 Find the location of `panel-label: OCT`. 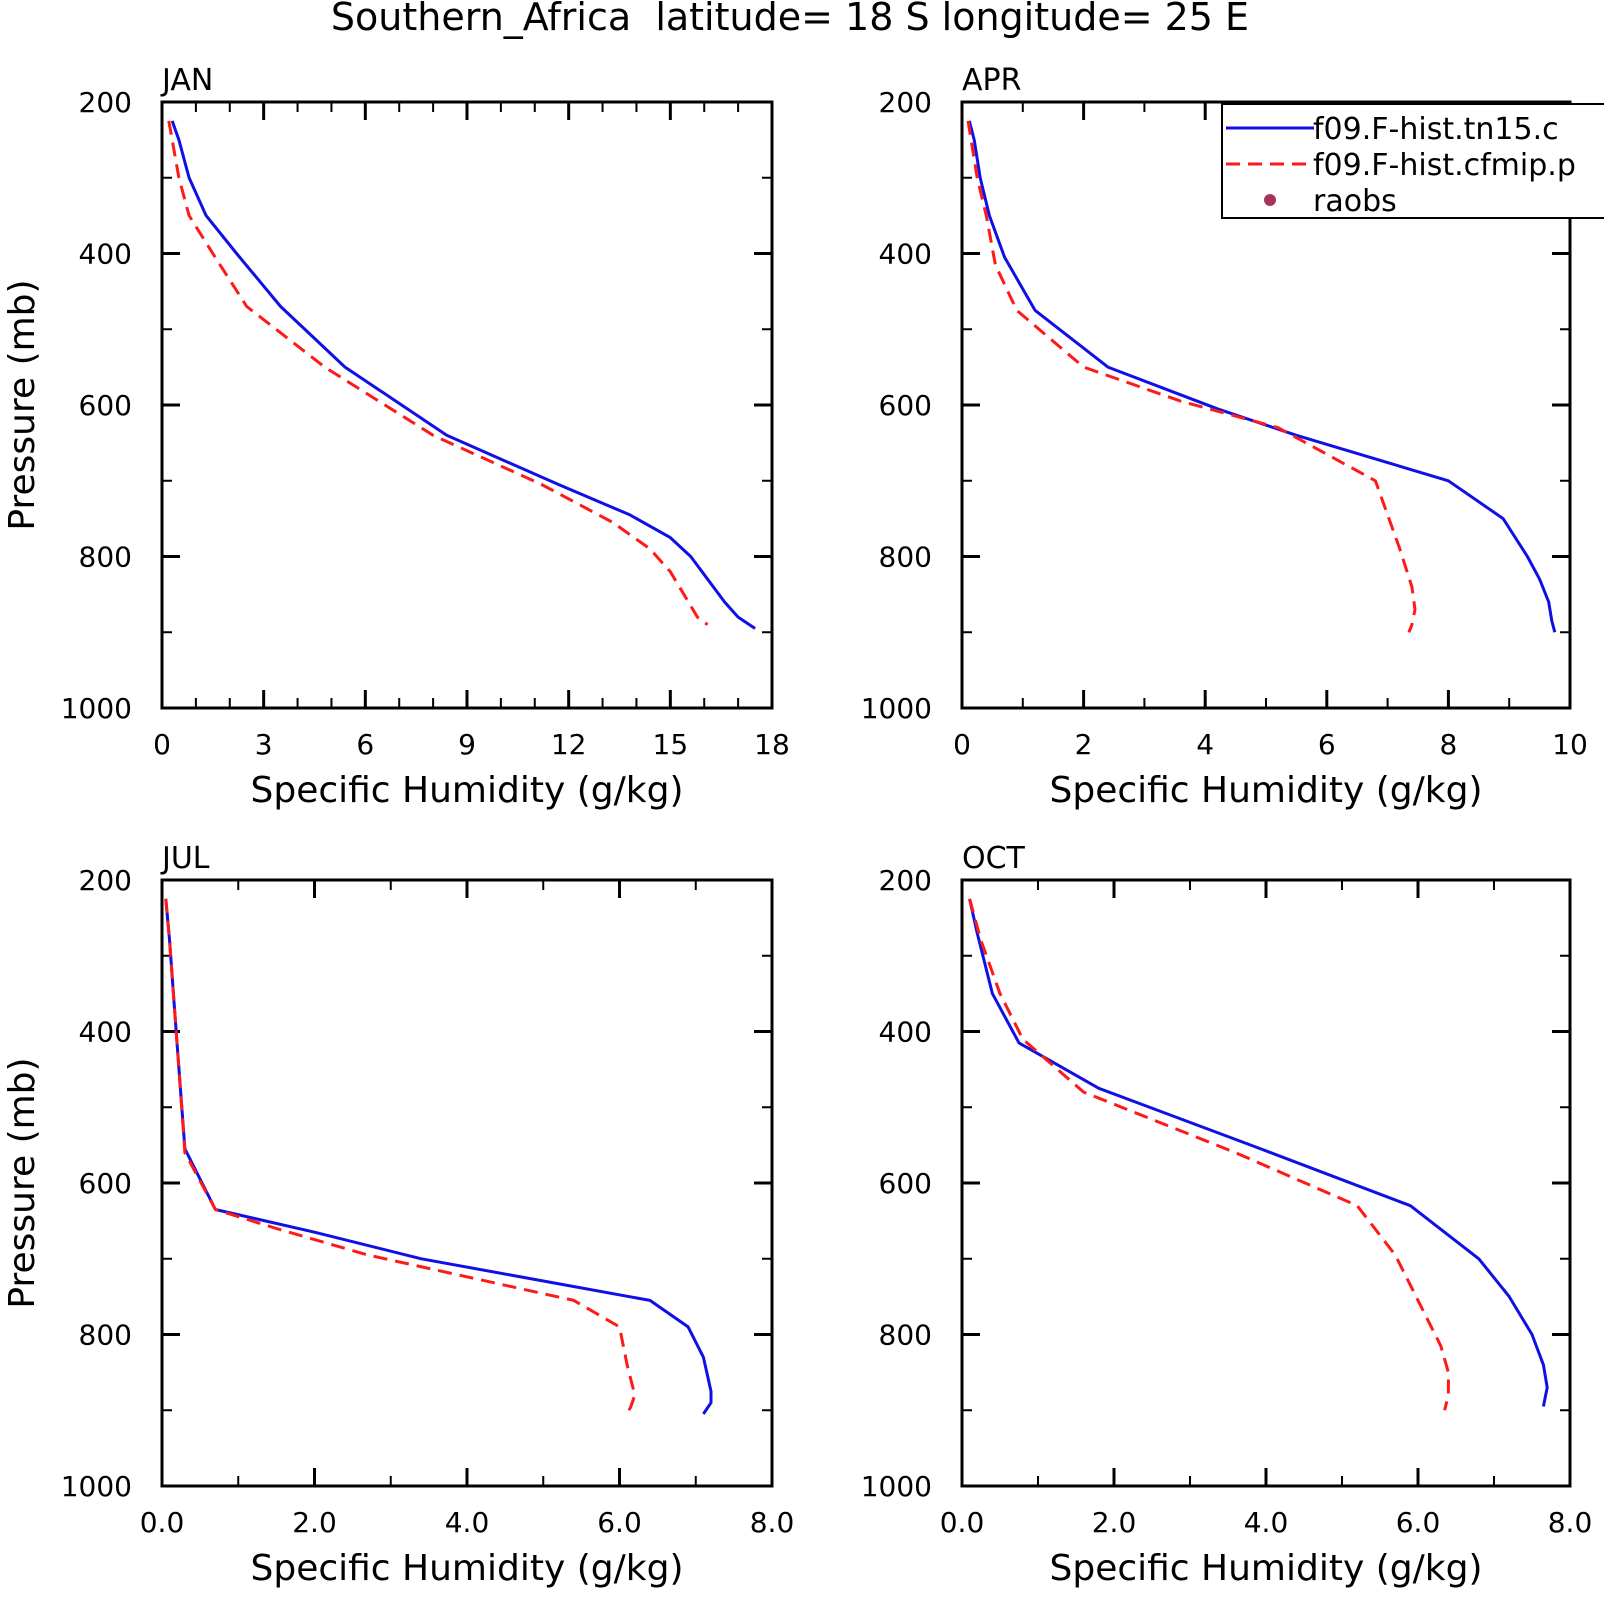

panel-label: OCT is located at coordinates (994, 858).